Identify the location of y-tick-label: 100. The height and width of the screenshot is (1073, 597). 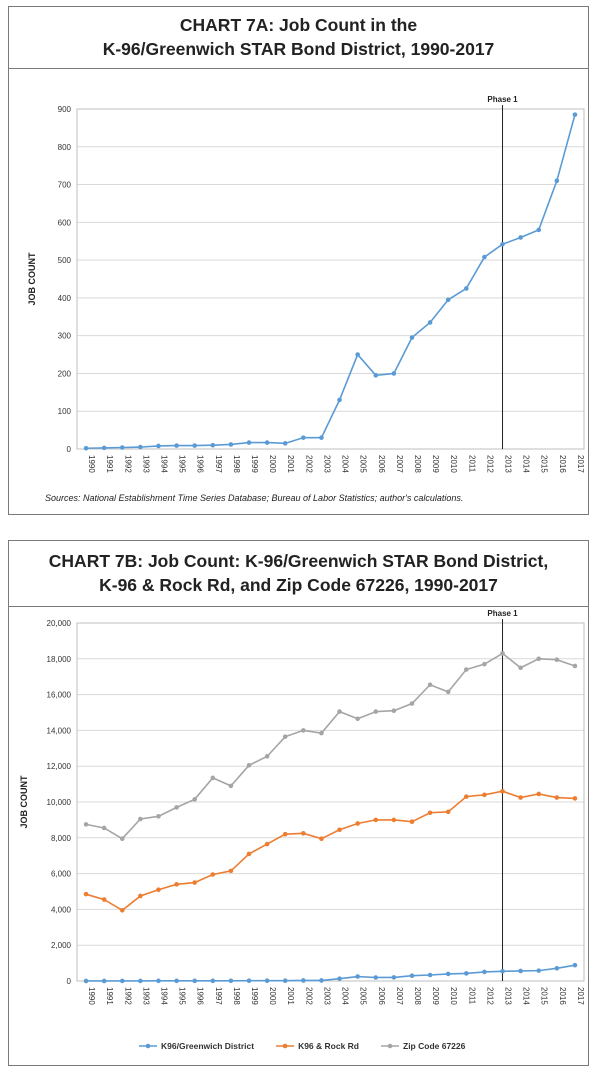
(65, 411).